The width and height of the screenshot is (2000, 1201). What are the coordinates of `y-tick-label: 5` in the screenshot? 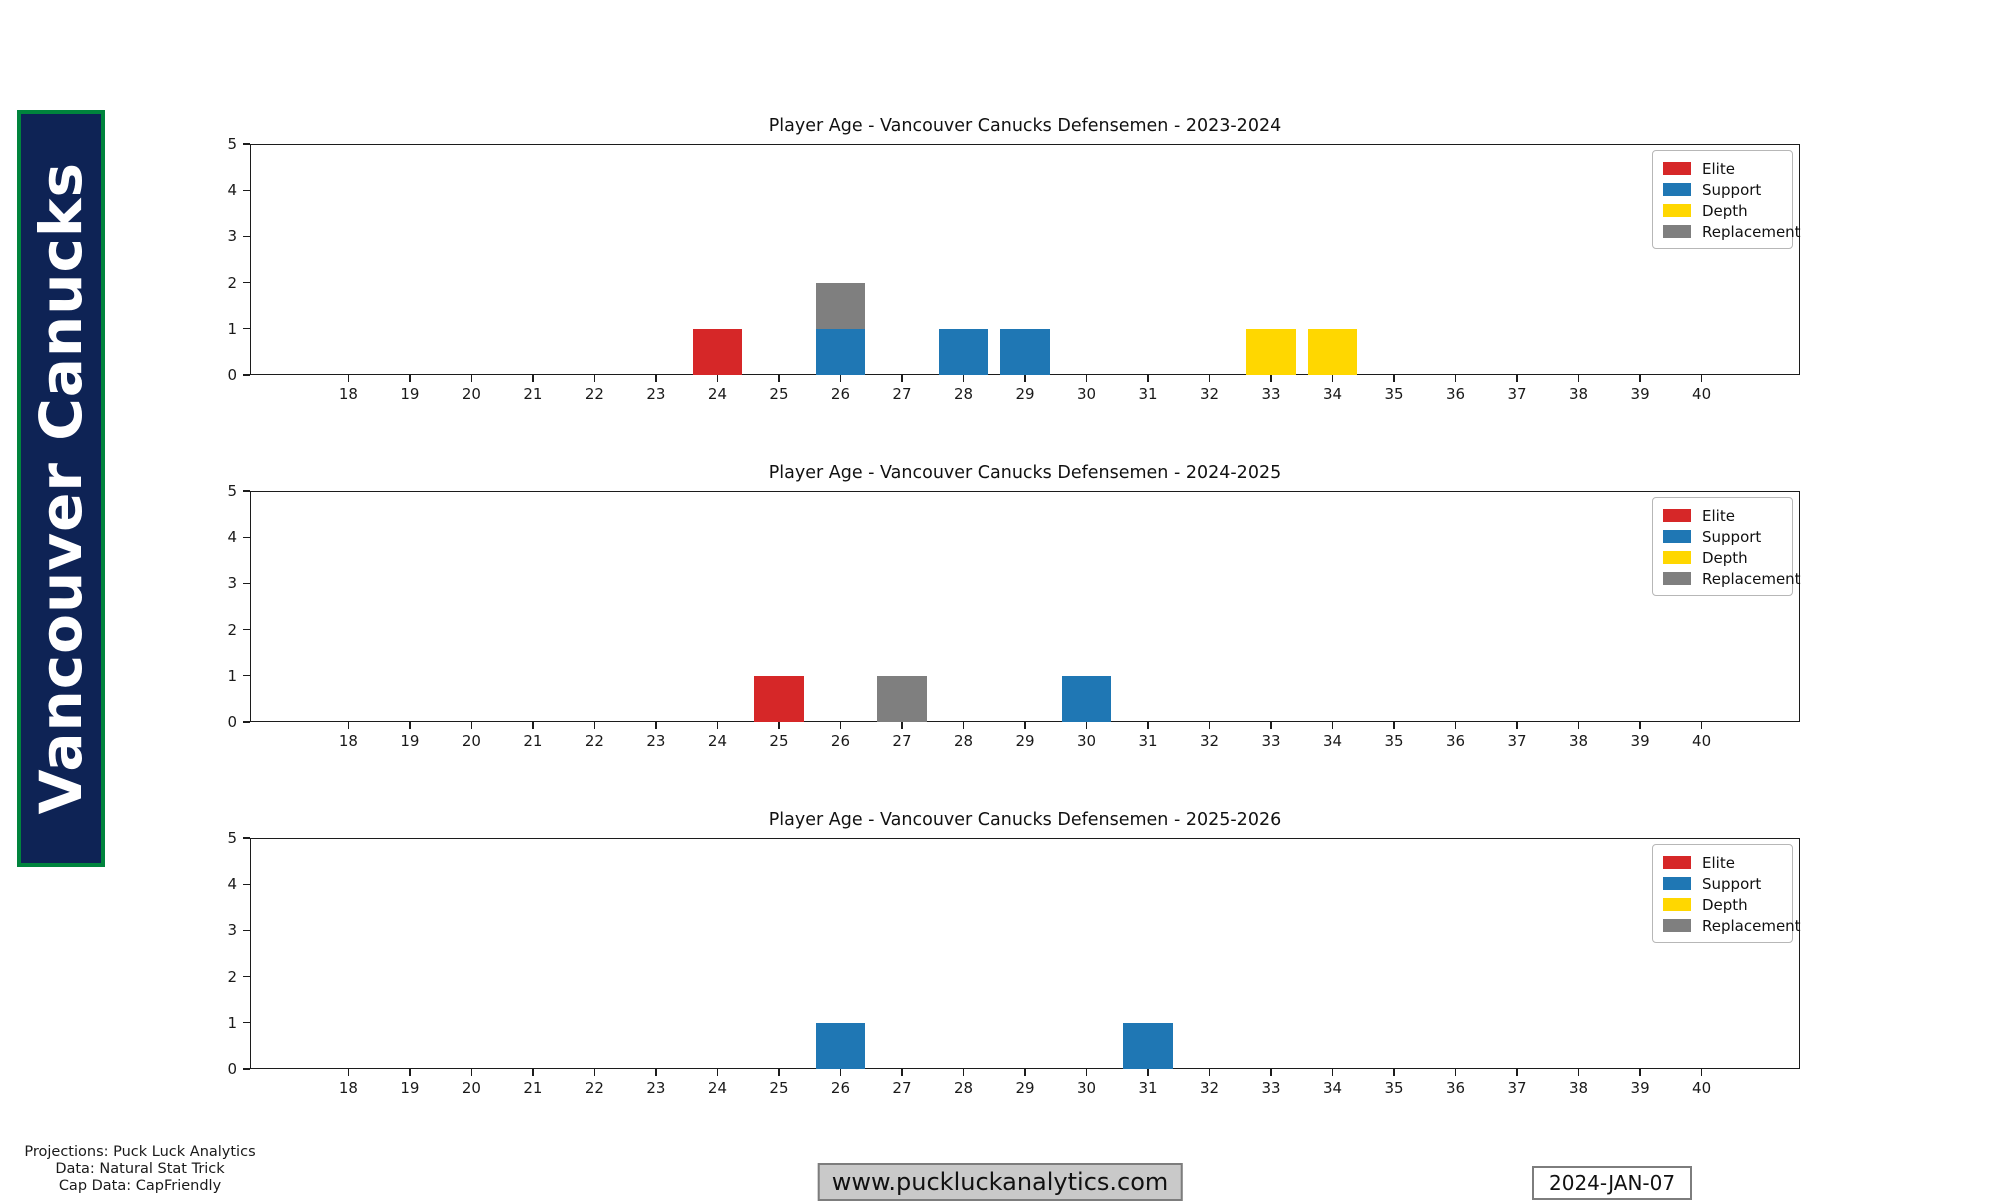 It's located at (232, 838).